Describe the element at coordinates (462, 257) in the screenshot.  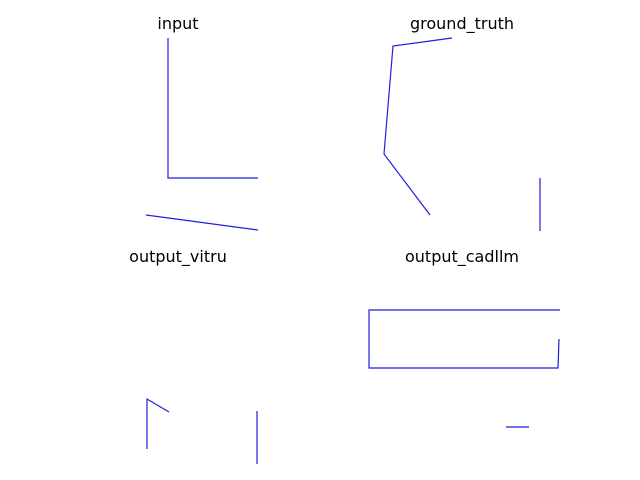
I see `panel-title-output-cadllm: output_cadllm` at that location.